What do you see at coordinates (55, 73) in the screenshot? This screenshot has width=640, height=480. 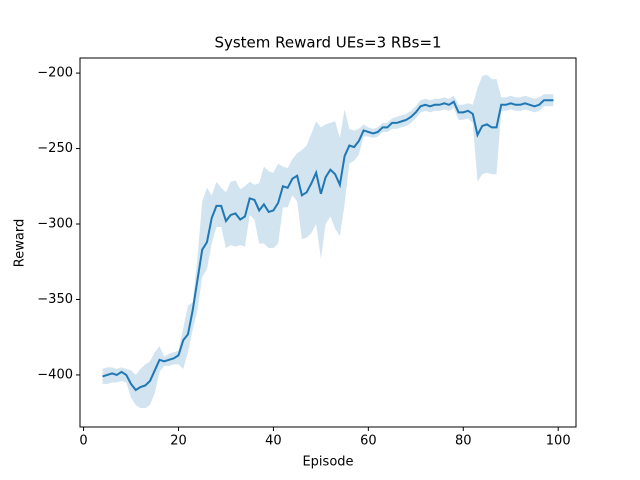 I see `y-tick-label: −200` at bounding box center [55, 73].